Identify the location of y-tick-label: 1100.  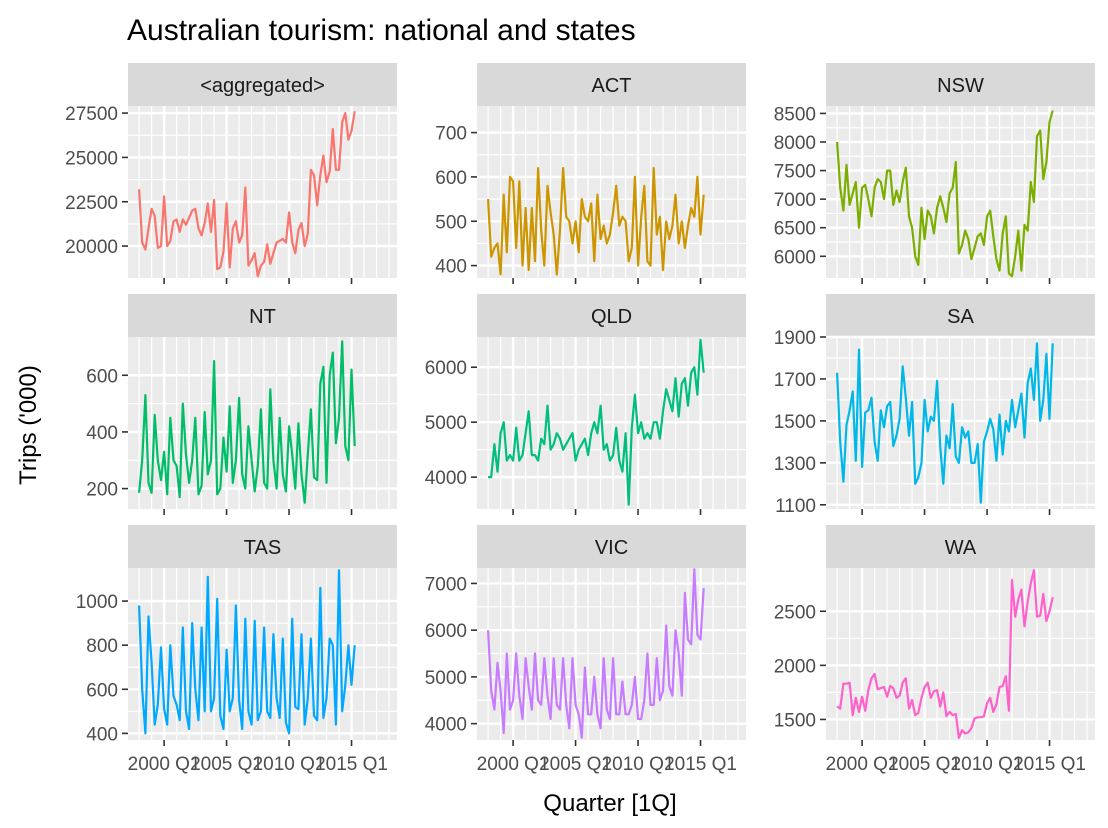
(795, 506).